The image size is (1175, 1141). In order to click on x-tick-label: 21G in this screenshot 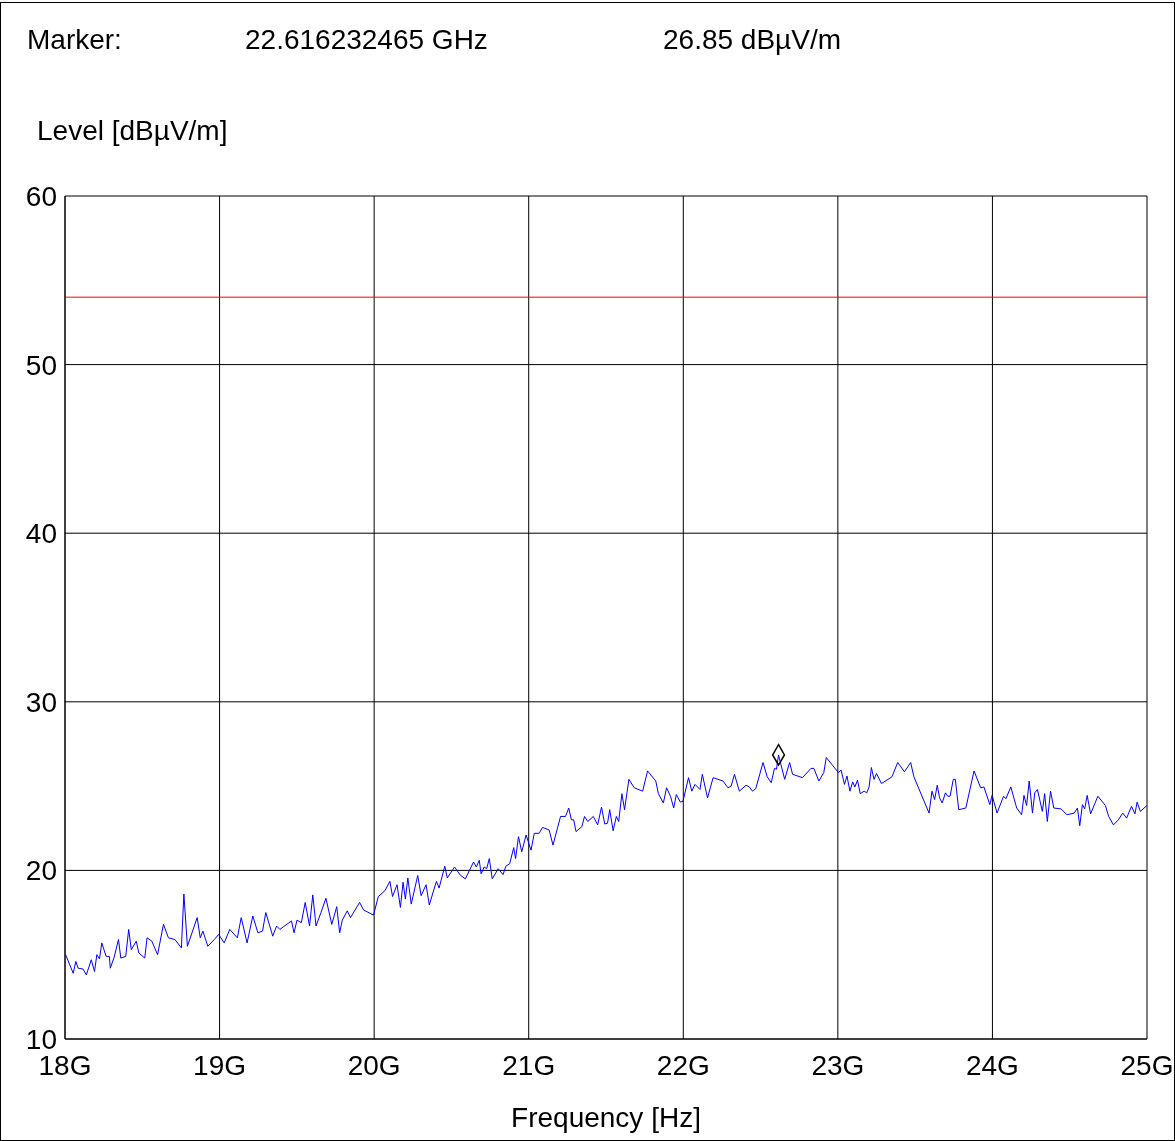, I will do `click(529, 1065)`.